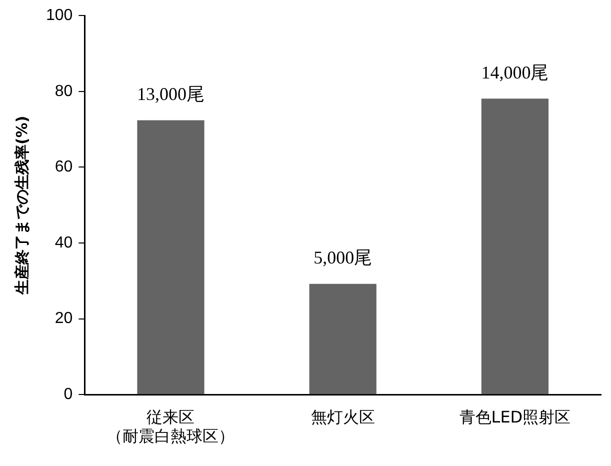  Describe the element at coordinates (515, 416) in the screenshot. I see `x-tick-label: 青色LED照射区` at that location.